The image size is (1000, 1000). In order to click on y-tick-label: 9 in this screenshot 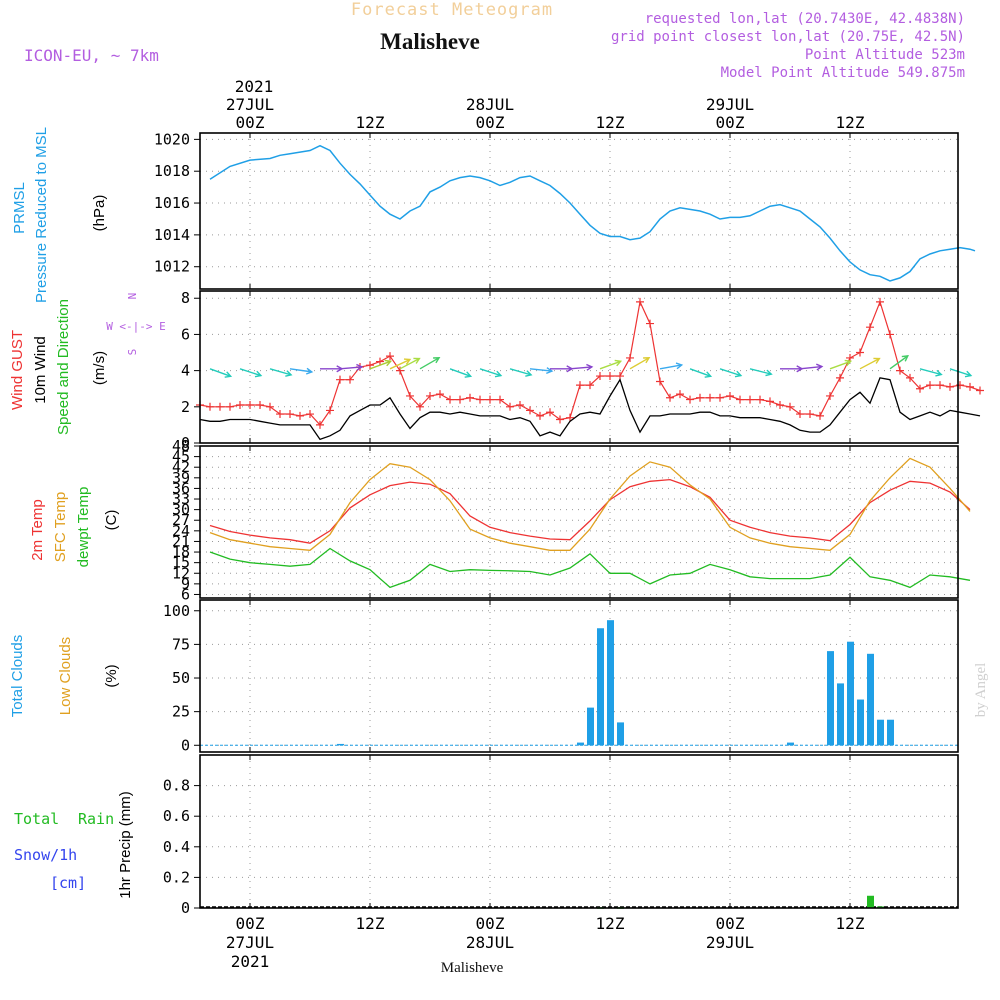, I will do `click(185, 584)`.